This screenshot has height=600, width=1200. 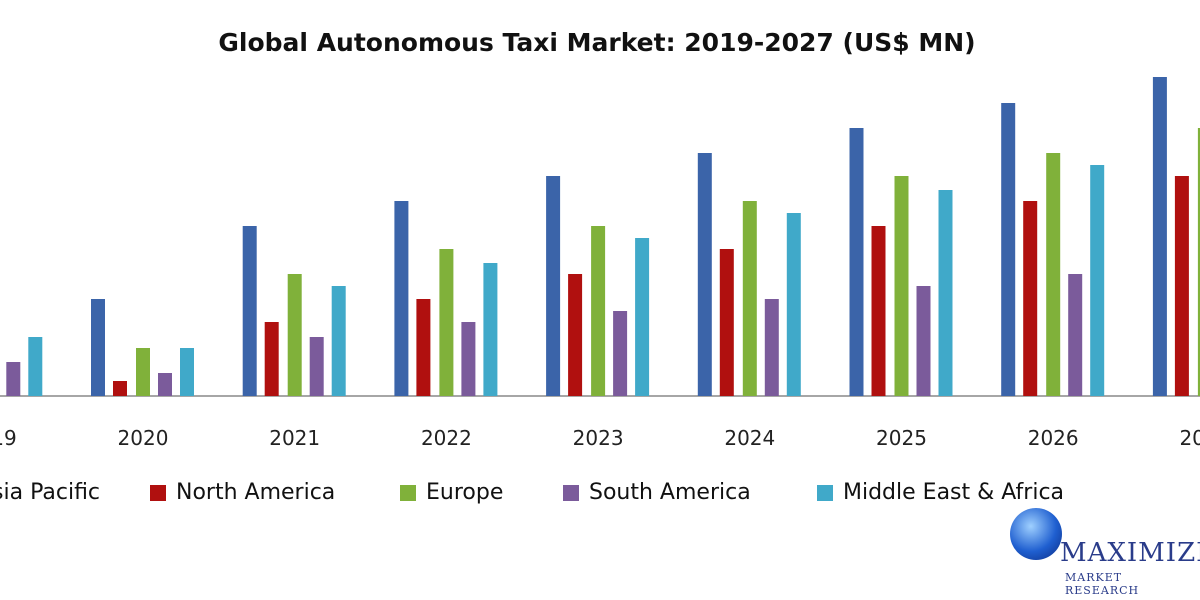 I want to click on bar-north-america-2025, so click(x=878, y=311).